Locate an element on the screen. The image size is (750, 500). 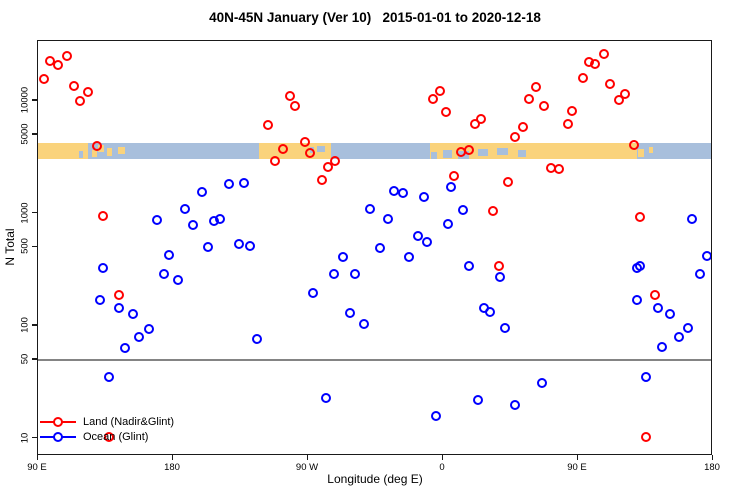
strip-land-segment is located at coordinates (63, 151).